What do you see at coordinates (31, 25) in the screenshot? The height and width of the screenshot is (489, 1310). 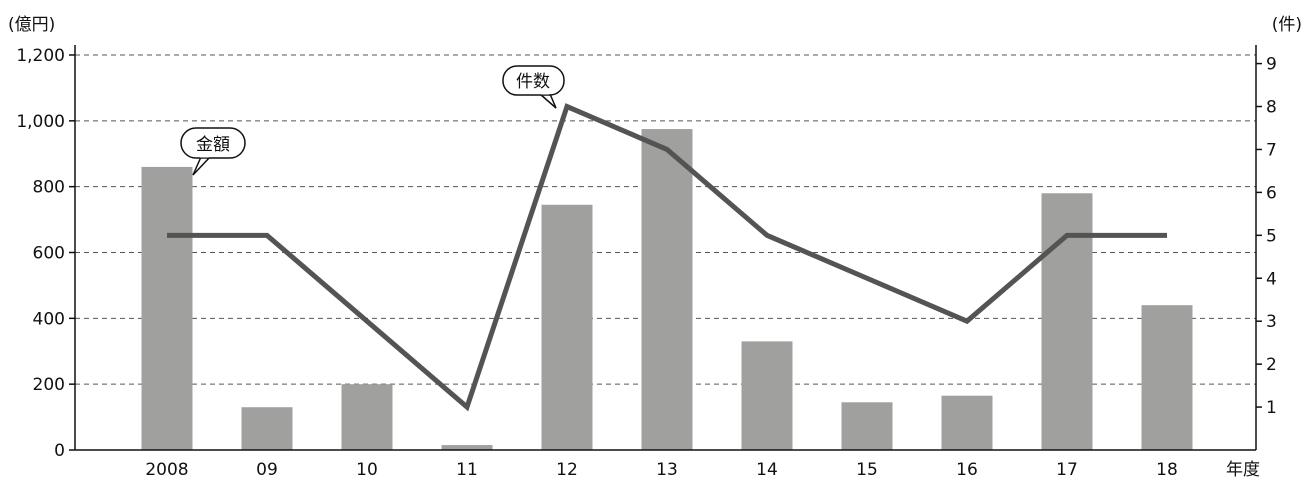 I see `left-axis-unit: (億円)` at bounding box center [31, 25].